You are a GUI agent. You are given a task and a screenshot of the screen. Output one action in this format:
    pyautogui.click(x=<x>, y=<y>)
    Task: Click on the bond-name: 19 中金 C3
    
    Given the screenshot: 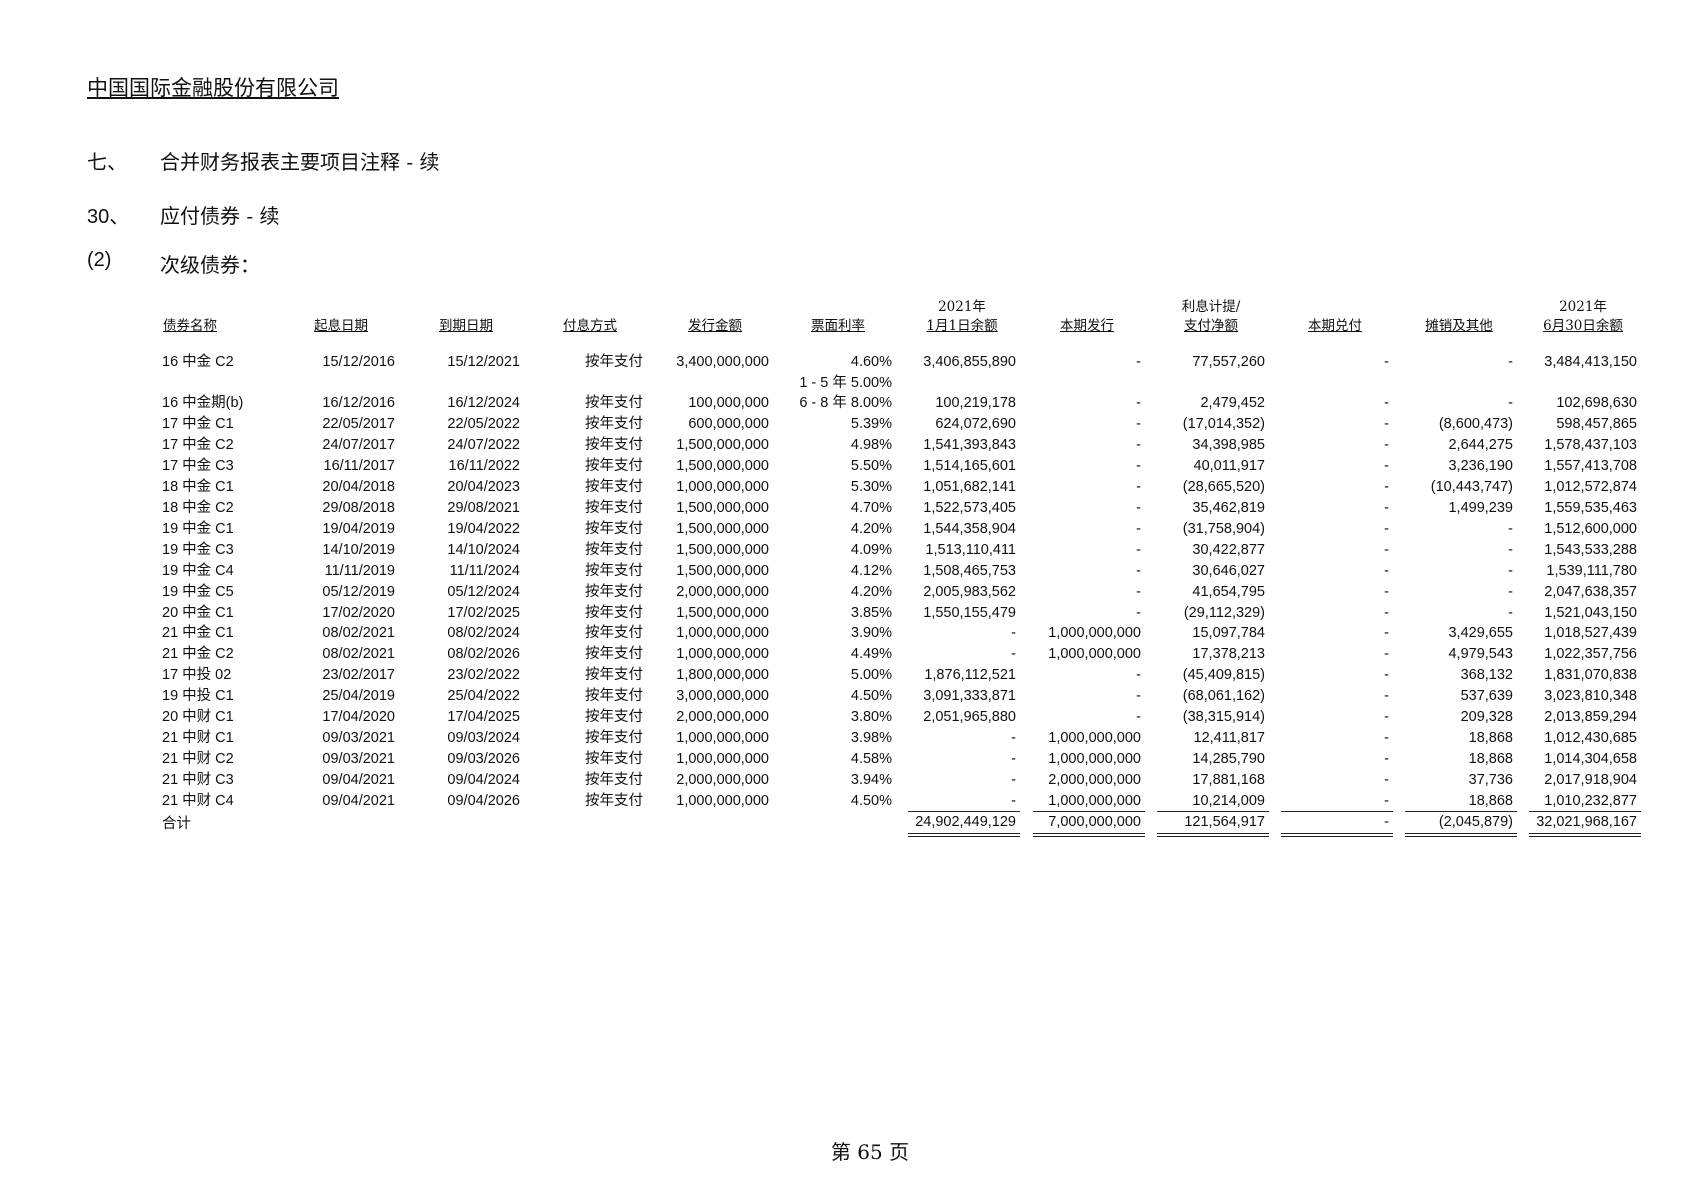 What is the action you would take?
    pyautogui.click(x=198, y=549)
    